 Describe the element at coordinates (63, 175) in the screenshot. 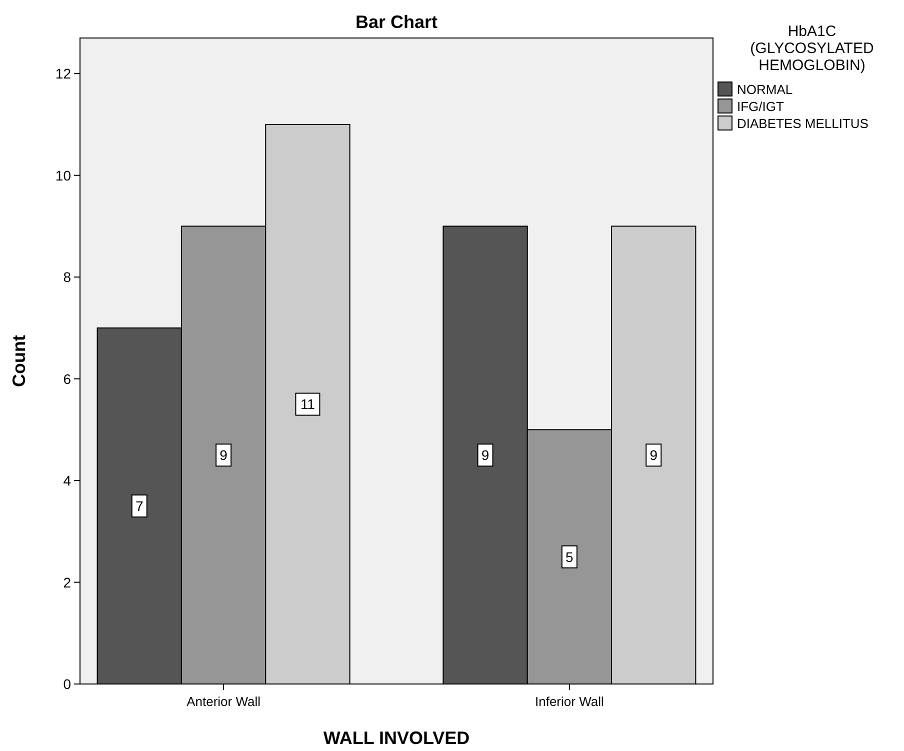

I see `y-tick-label: 10` at that location.